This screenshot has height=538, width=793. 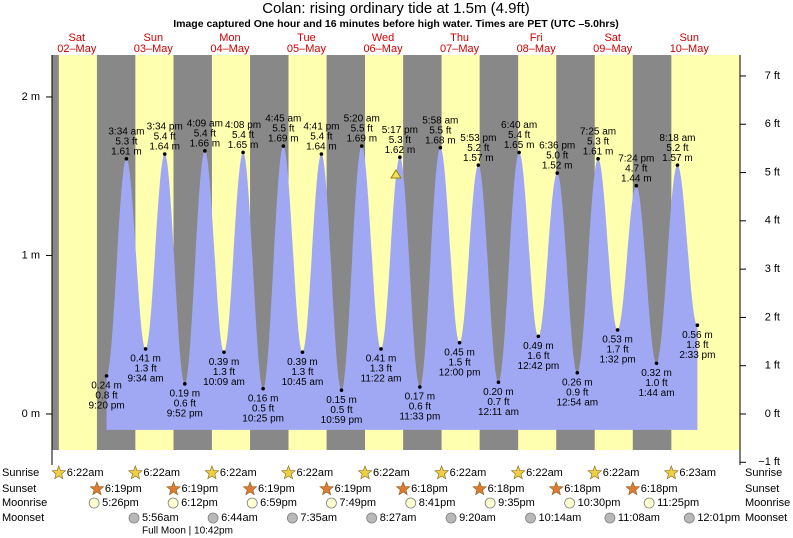 I want to click on day-name: Thu, so click(x=459, y=38).